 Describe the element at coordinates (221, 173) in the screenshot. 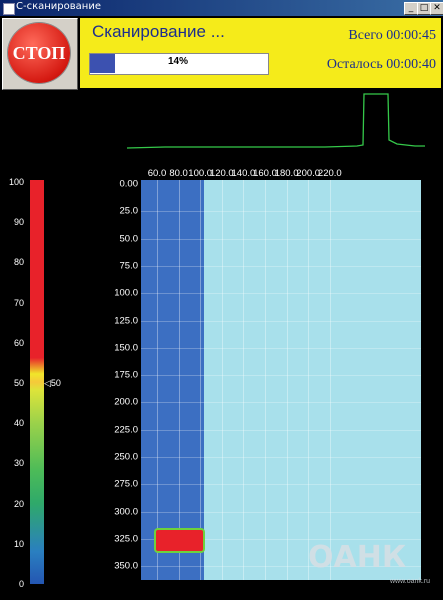

I see `x-tick-label: 120.0` at that location.